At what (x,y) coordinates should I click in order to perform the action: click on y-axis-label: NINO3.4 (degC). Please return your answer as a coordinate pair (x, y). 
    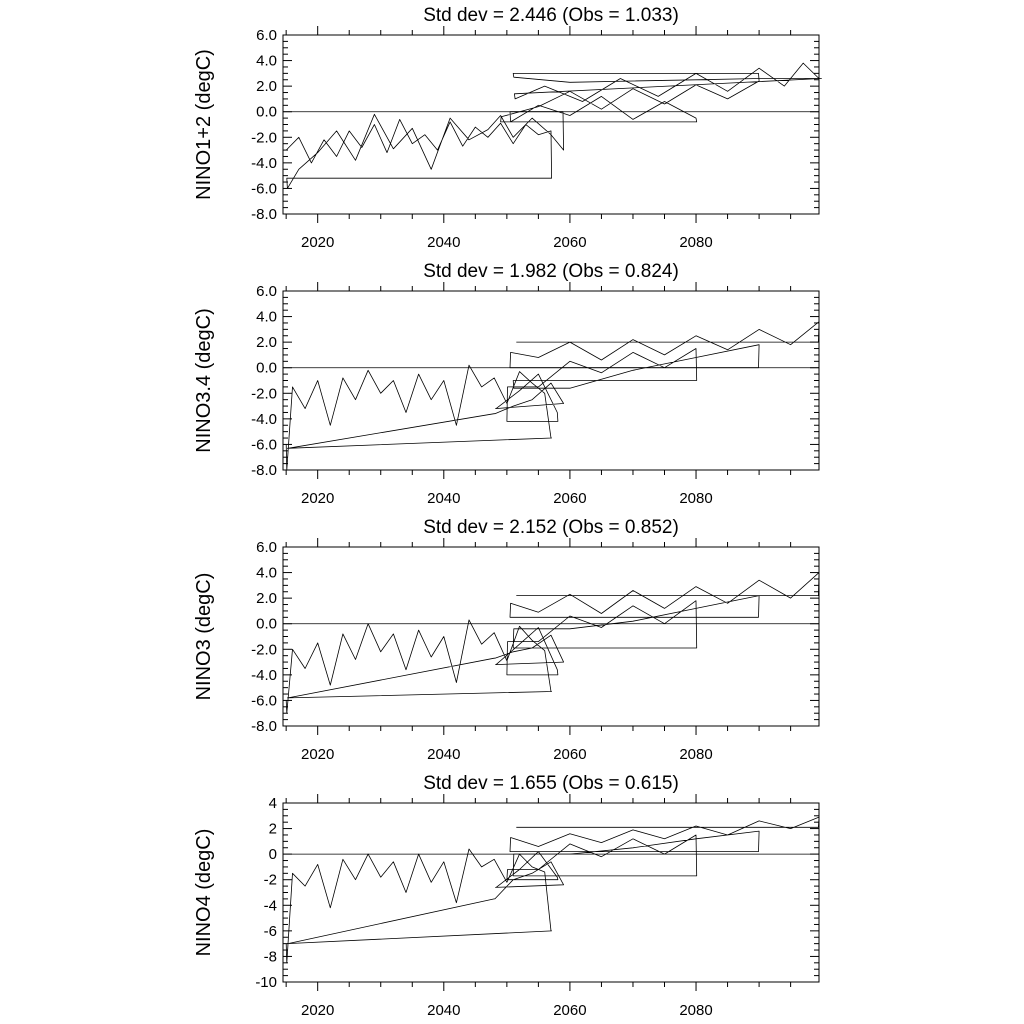
    Looking at the image, I should click on (204, 380).